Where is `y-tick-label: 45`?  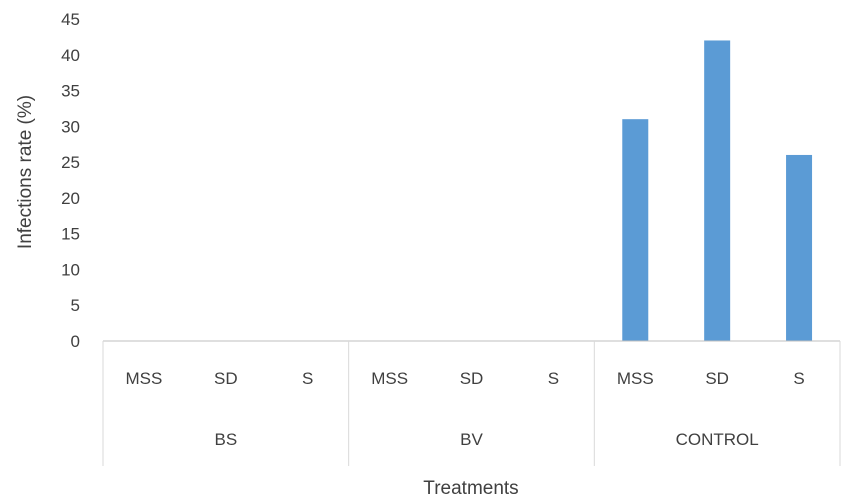 y-tick-label: 45 is located at coordinates (70, 19).